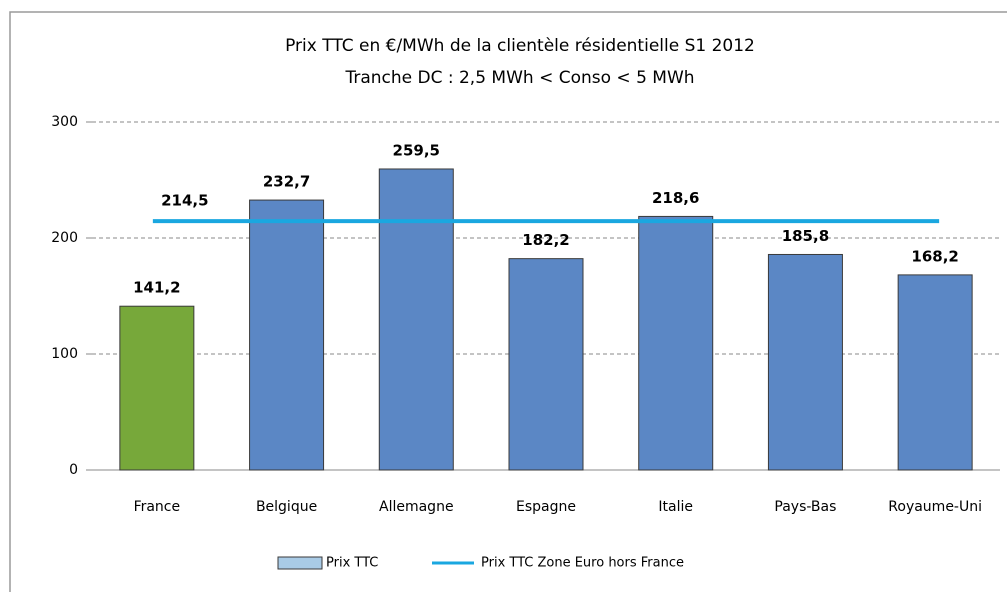 The height and width of the screenshot is (592, 1007). What do you see at coordinates (352, 563) in the screenshot?
I see `legend-label: Prix TTC` at bounding box center [352, 563].